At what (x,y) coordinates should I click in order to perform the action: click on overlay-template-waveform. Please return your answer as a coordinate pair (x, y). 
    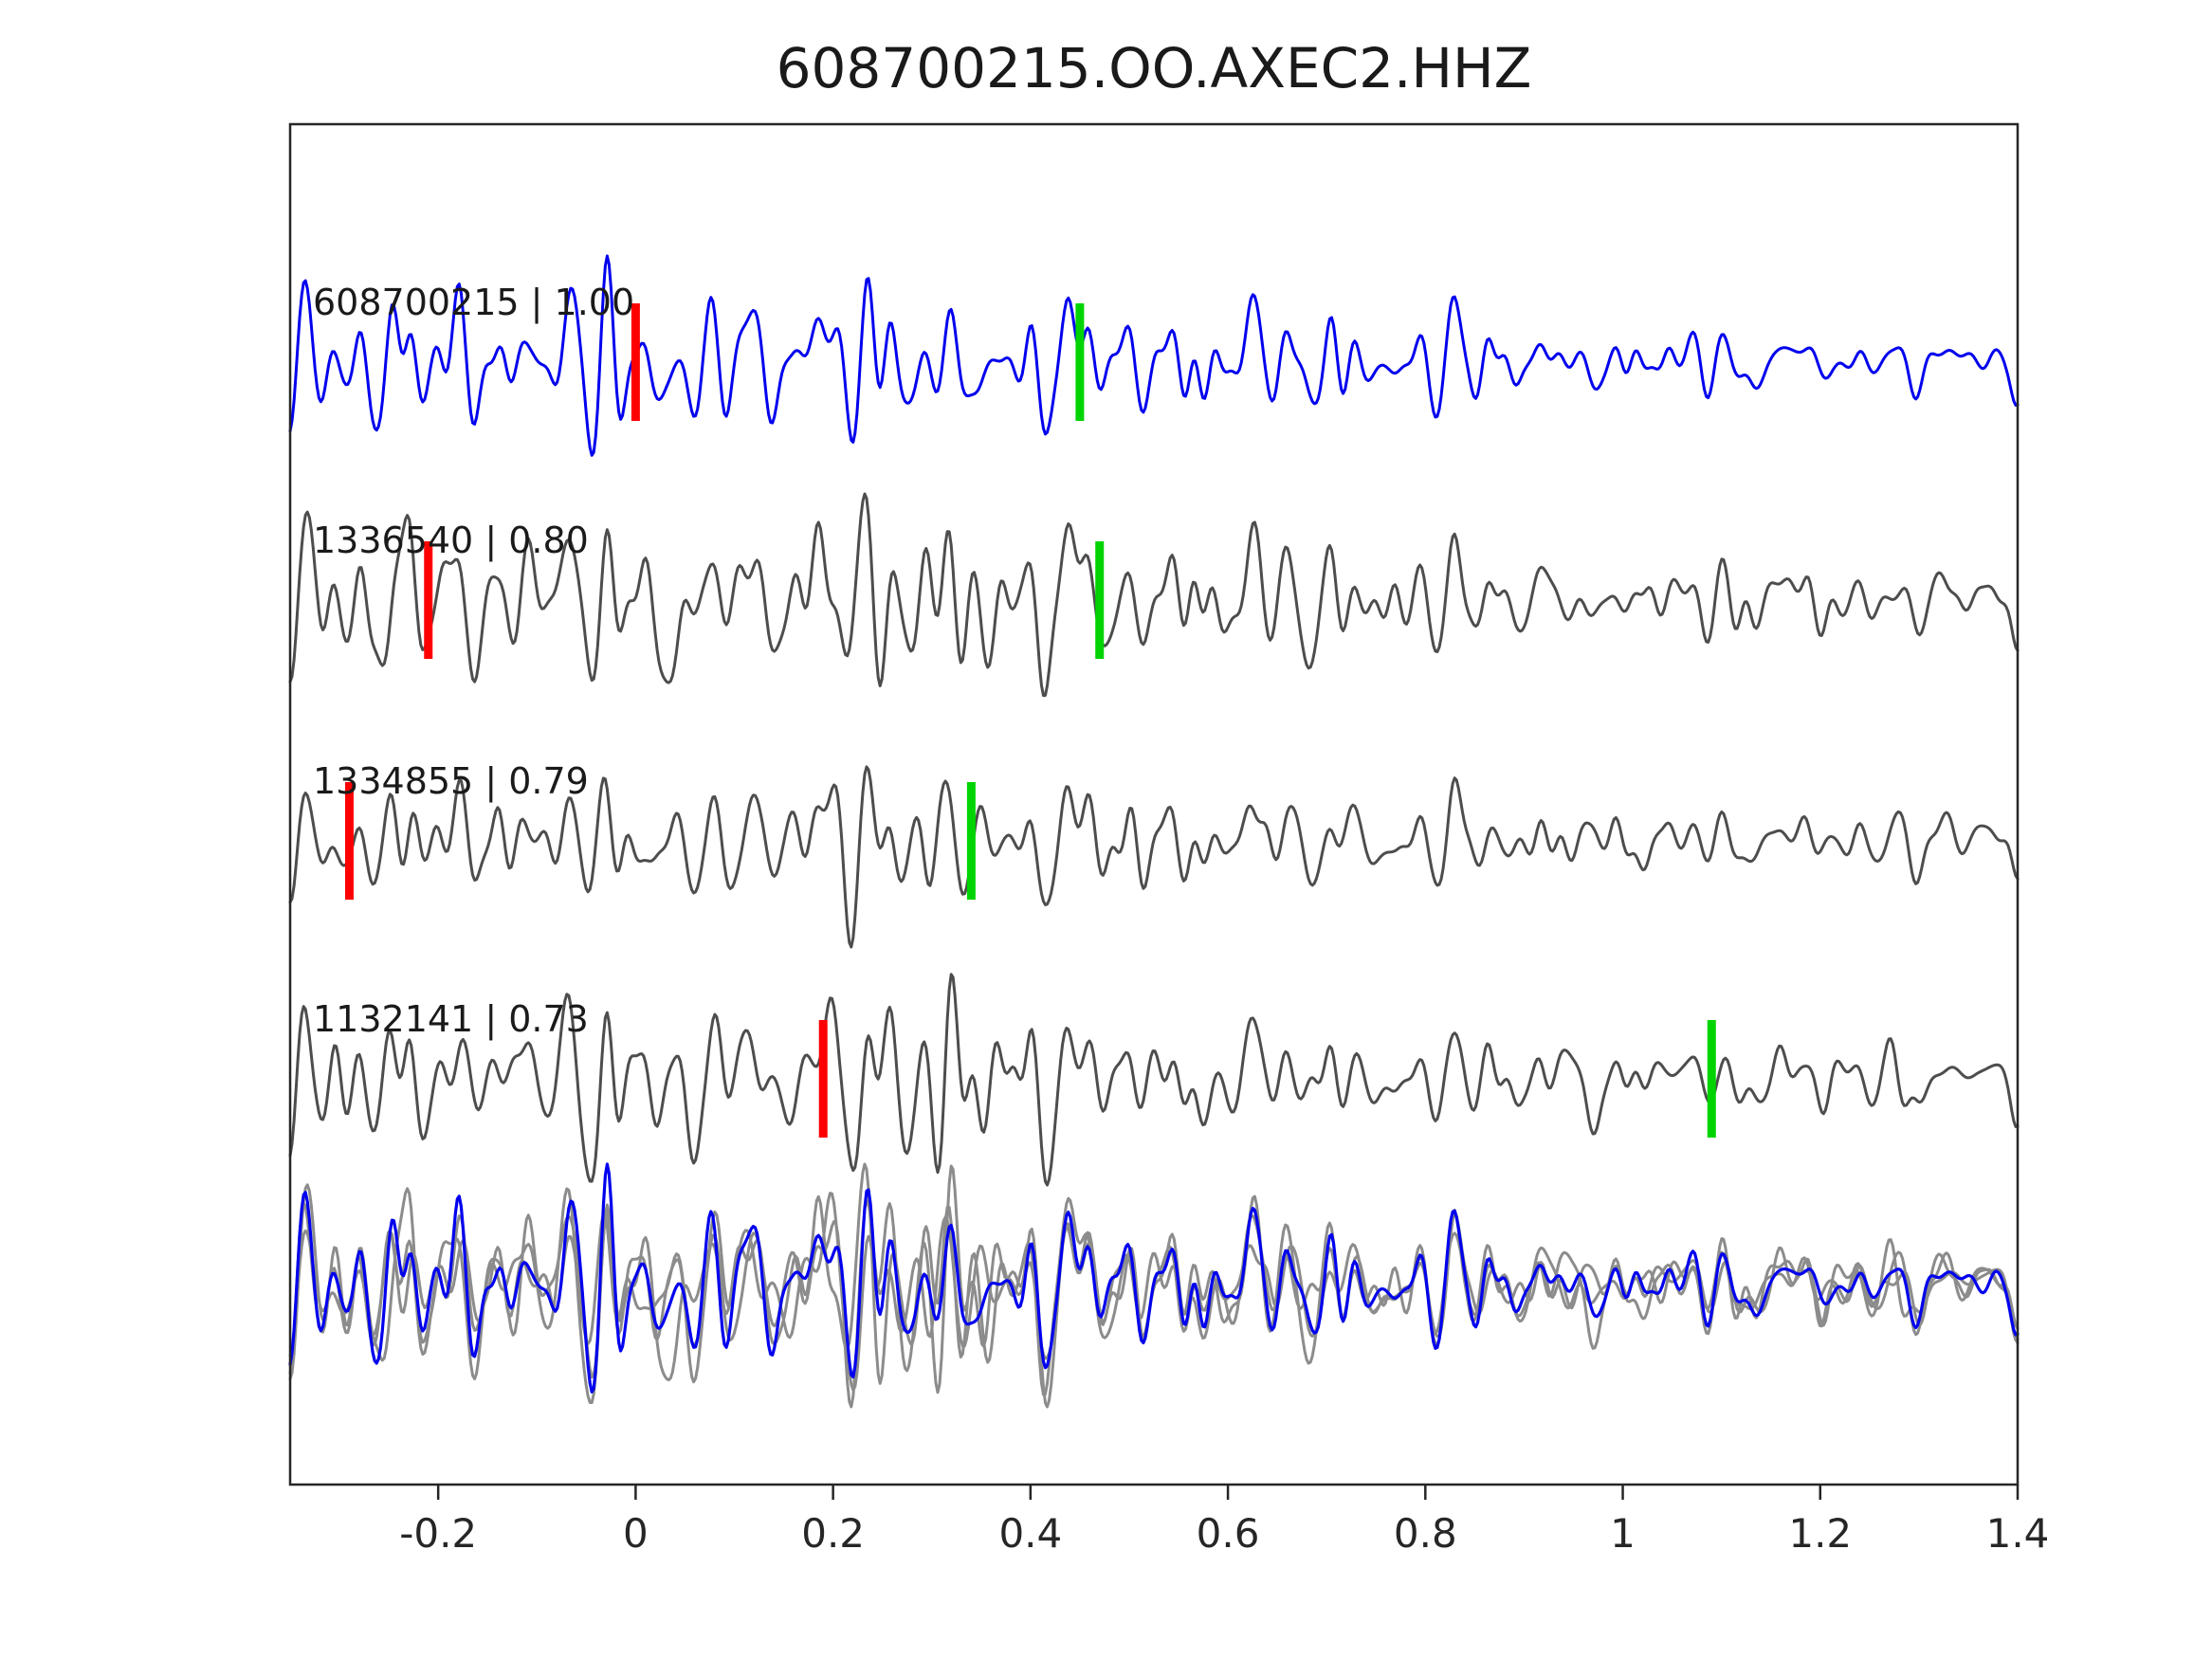
    Looking at the image, I should click on (1154, 1278).